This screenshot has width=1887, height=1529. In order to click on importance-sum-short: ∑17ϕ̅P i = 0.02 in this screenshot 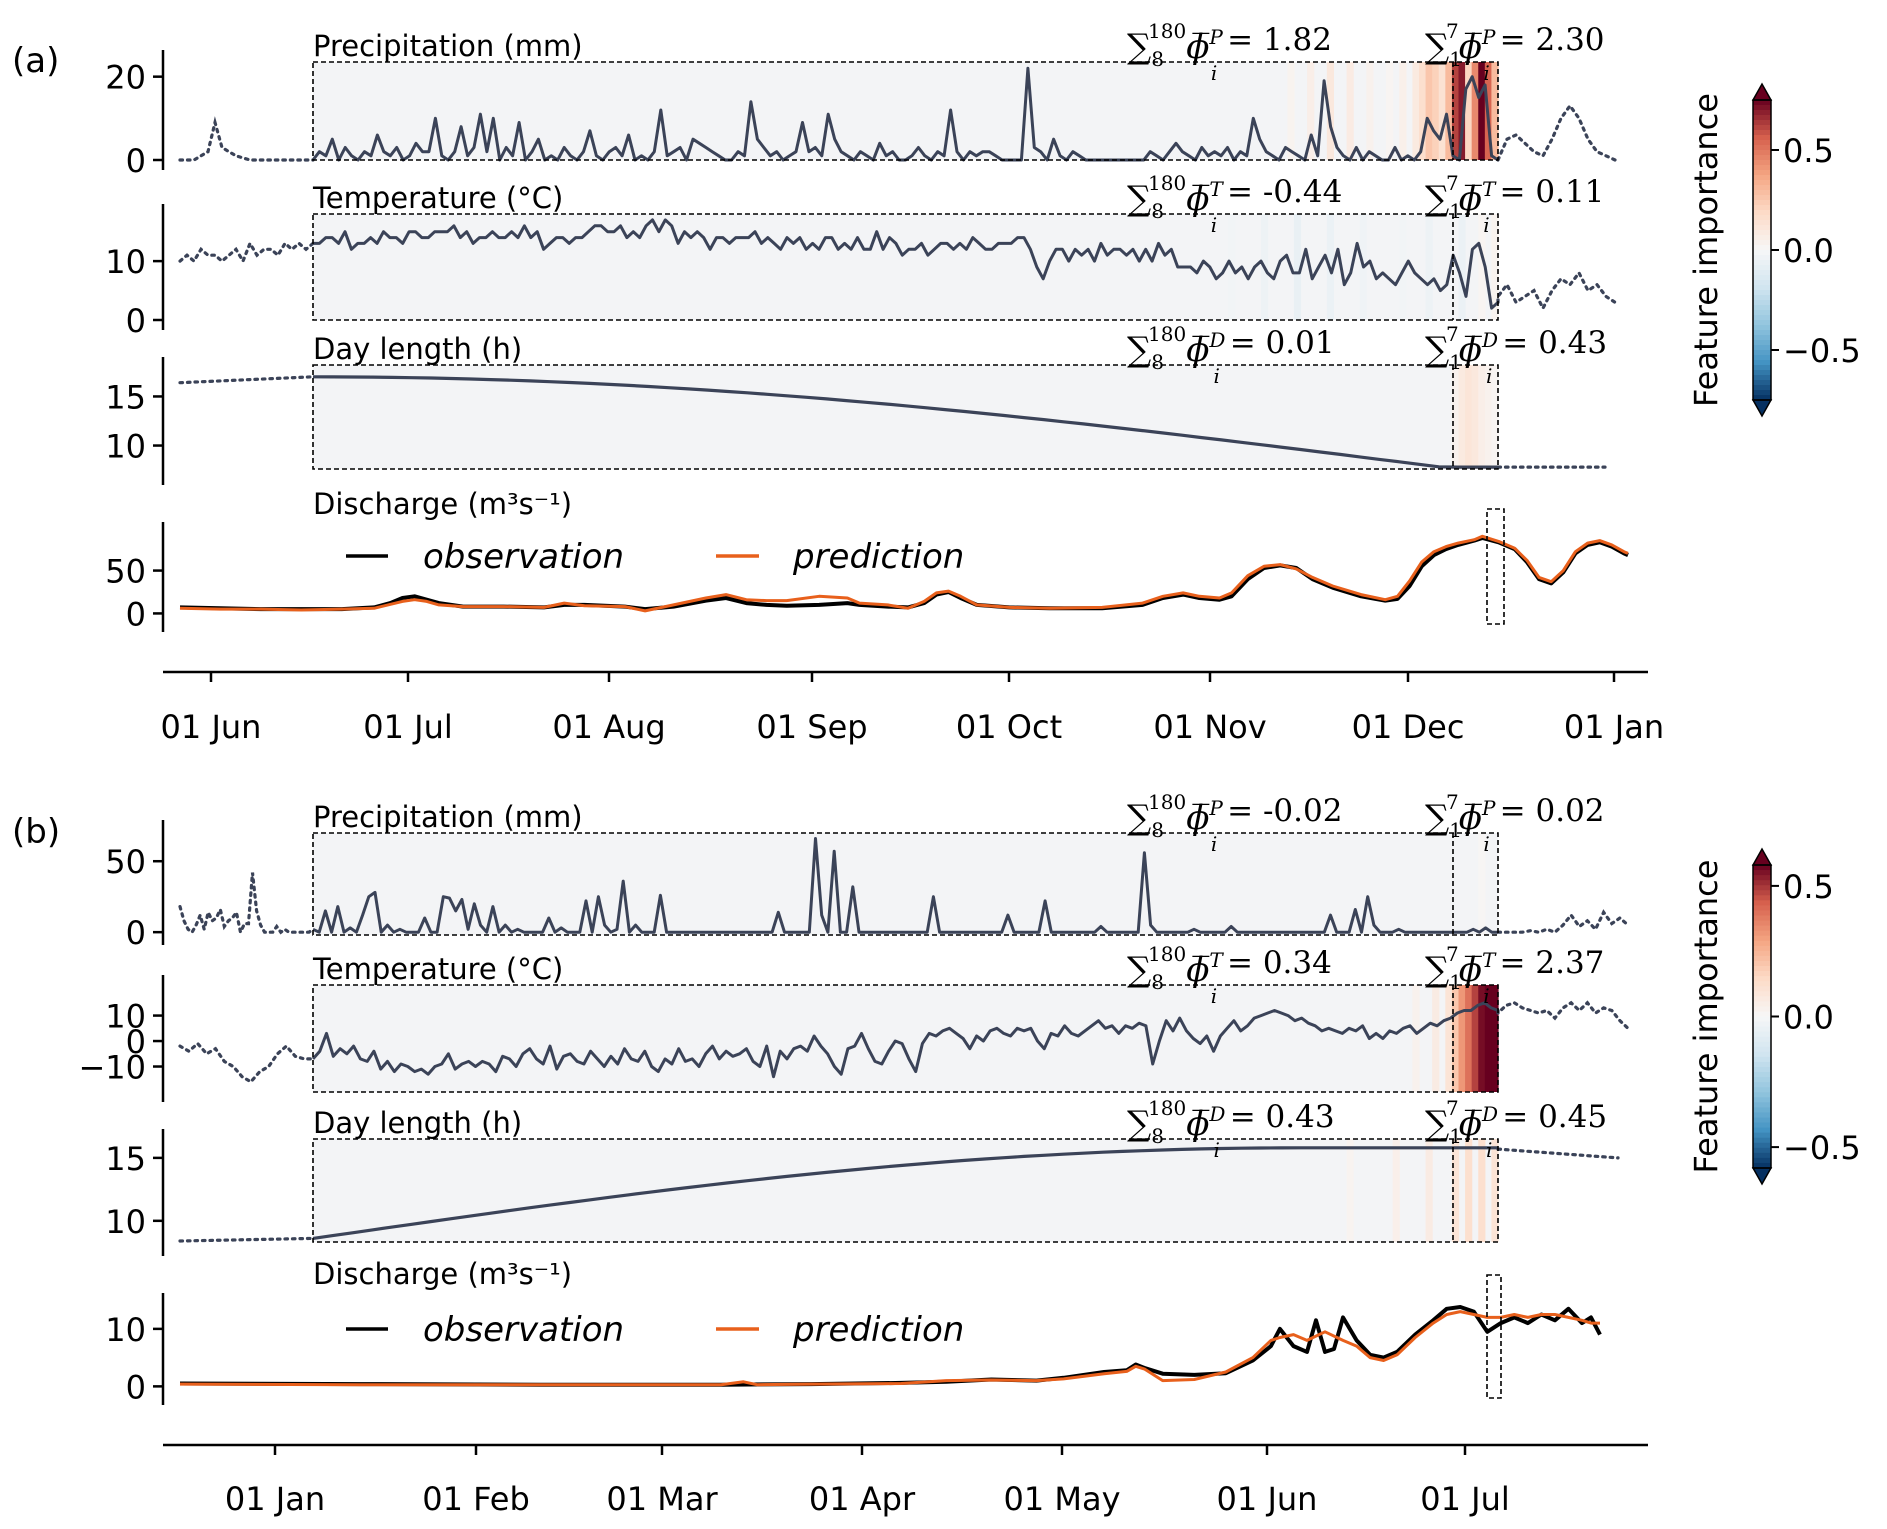, I will do `click(1515, 823)`.